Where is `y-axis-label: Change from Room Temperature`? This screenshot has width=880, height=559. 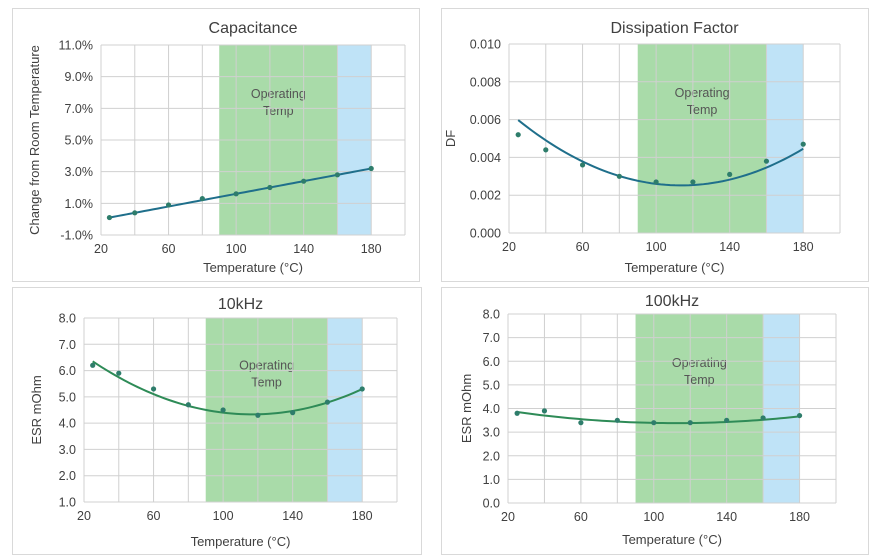 y-axis-label: Change from Room Temperature is located at coordinates (34, 140).